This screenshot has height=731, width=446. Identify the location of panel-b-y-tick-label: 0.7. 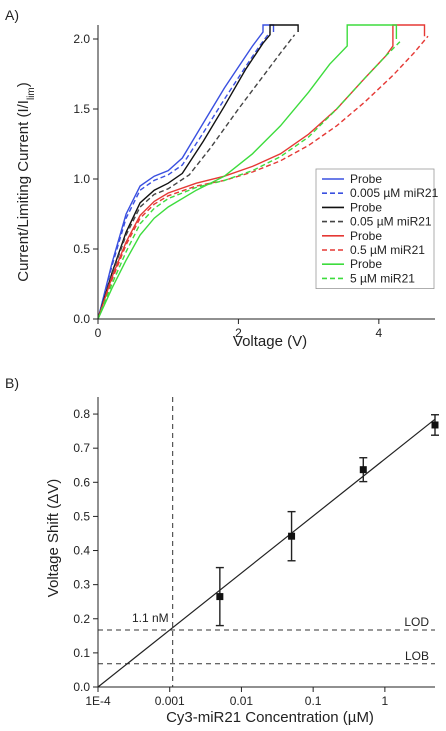
(81, 448).